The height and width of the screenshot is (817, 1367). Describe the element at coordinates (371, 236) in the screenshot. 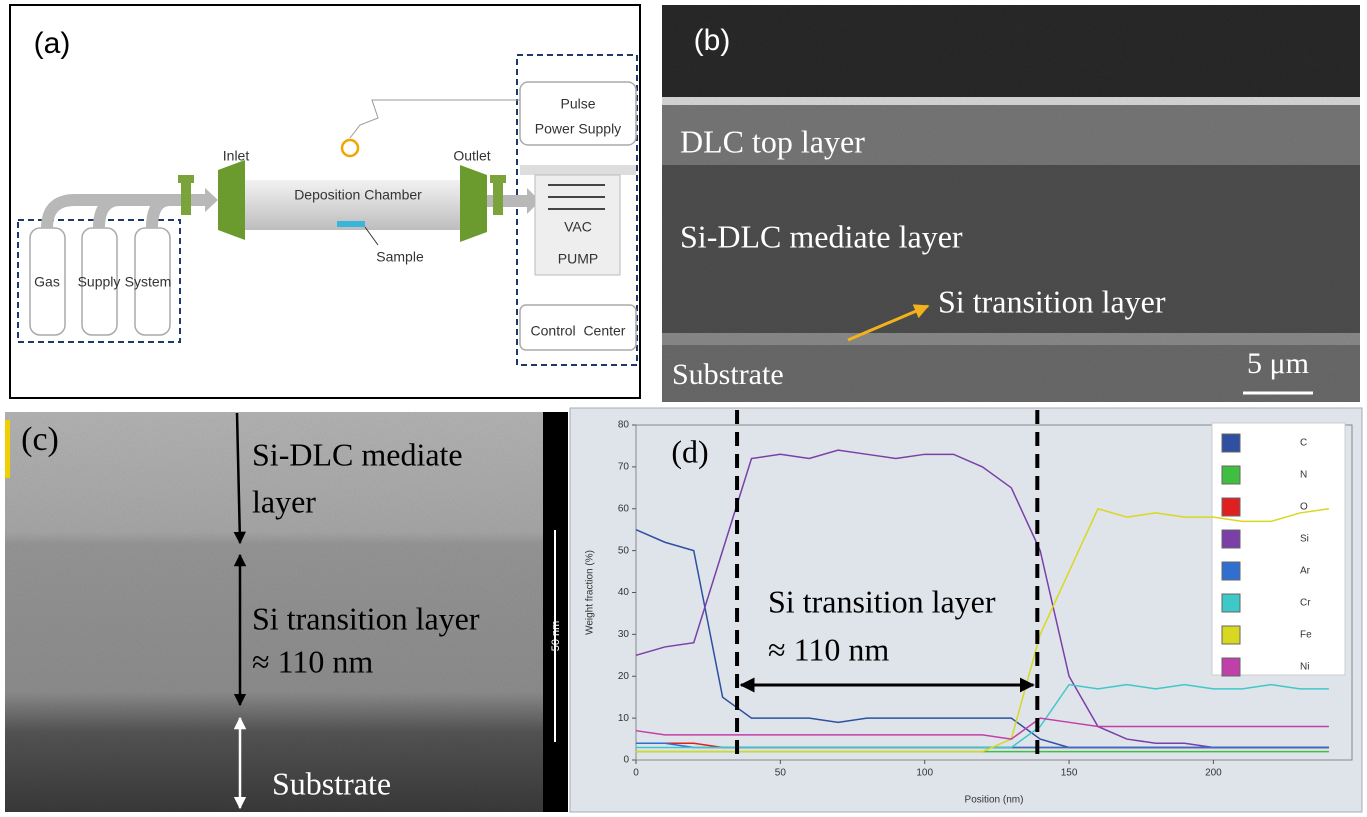

I see `leader` at that location.